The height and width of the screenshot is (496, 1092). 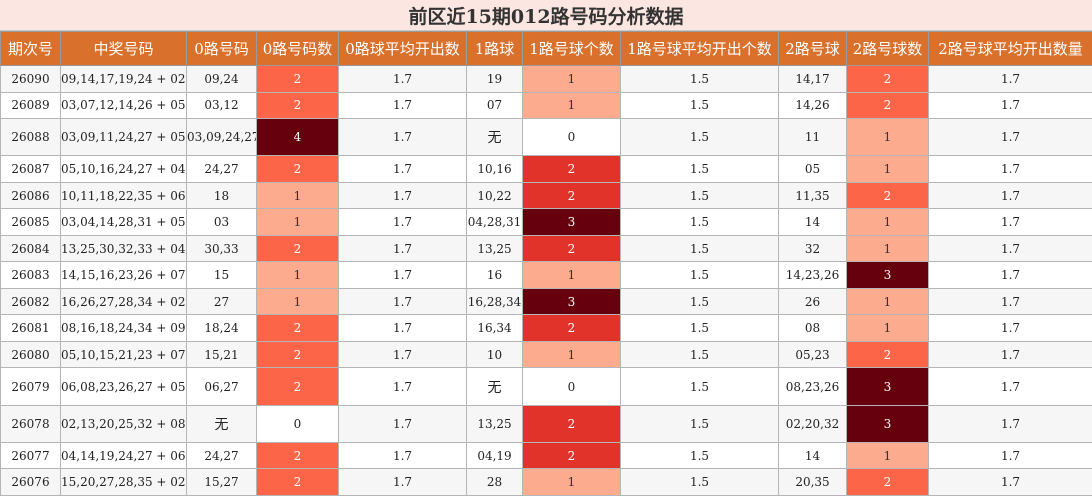 What do you see at coordinates (221, 105) in the screenshot?
I see `route0-numbers-cell: 03,12` at bounding box center [221, 105].